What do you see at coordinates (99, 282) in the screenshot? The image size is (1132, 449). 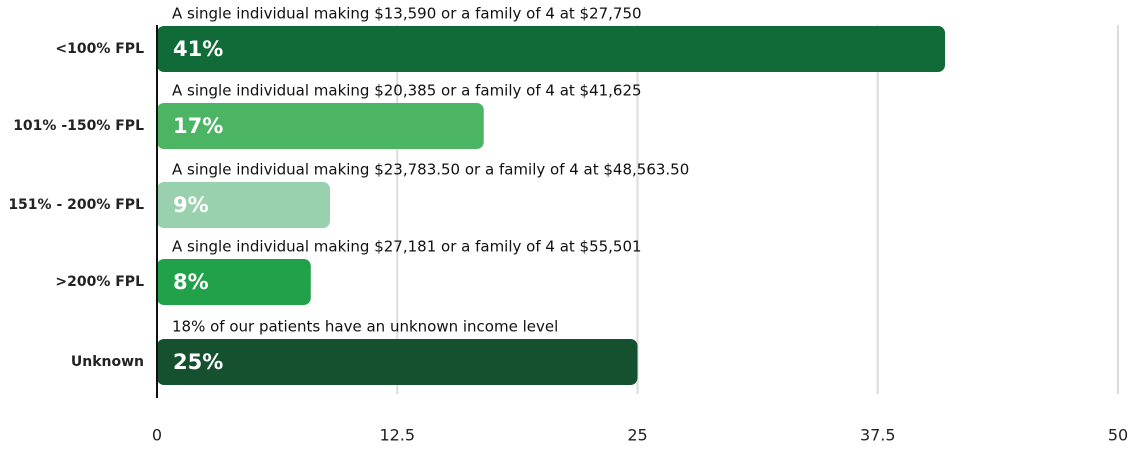 I see `category-label: >200% FPL` at bounding box center [99, 282].